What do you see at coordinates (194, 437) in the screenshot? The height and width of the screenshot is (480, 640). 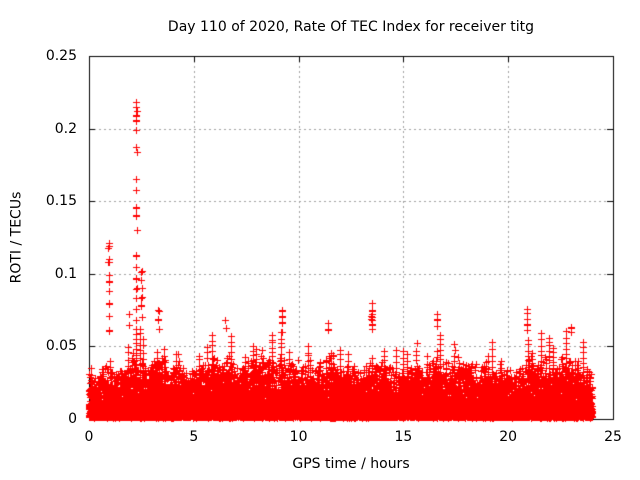 I see `x-tick-label: 5` at bounding box center [194, 437].